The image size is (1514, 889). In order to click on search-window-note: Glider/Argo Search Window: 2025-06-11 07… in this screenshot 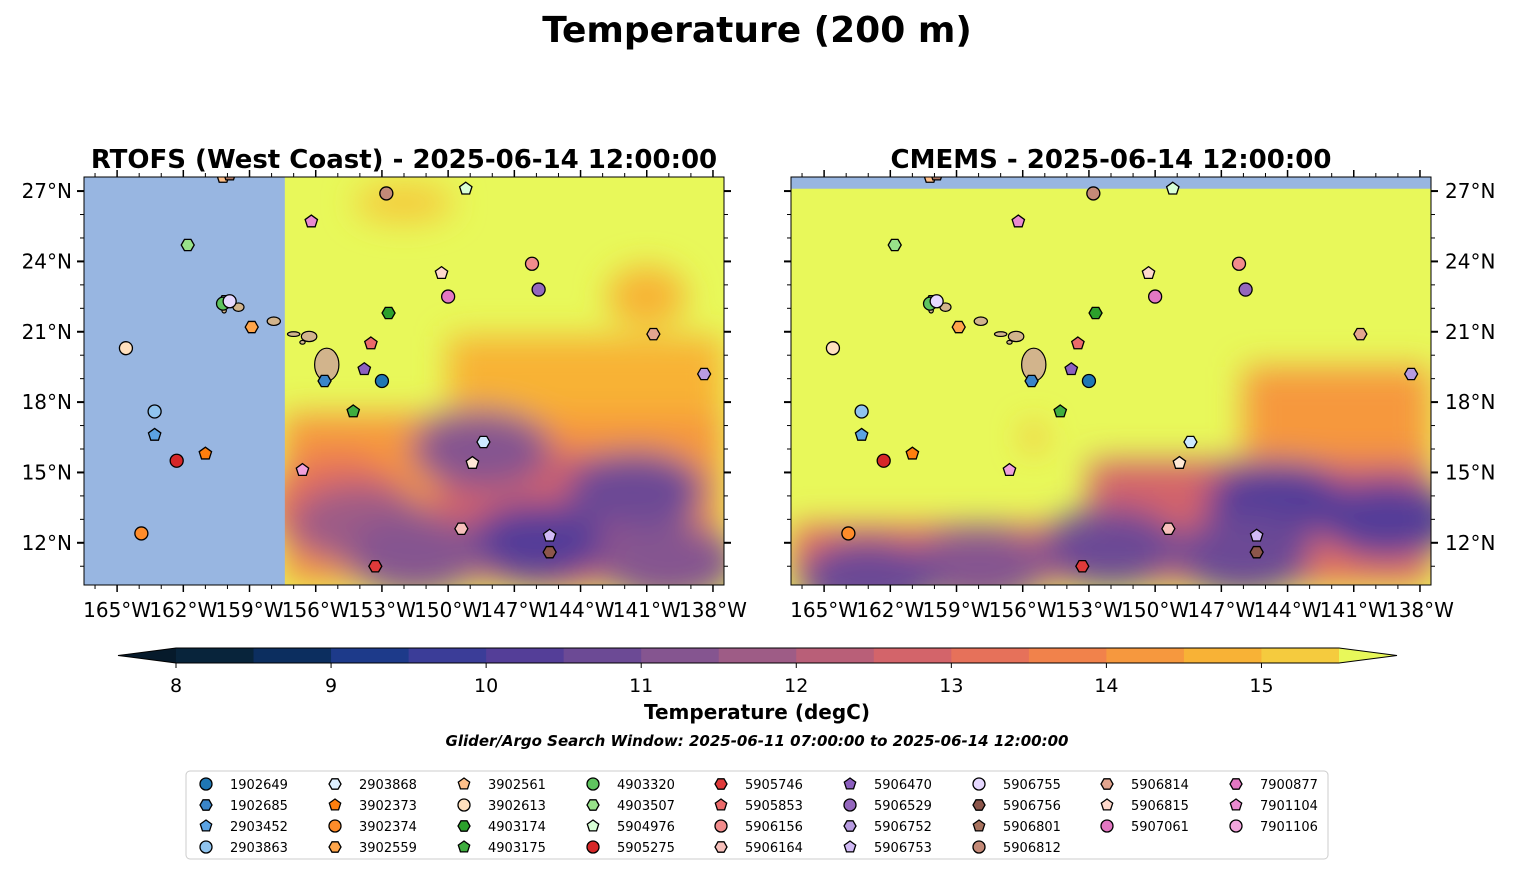, I will do `click(757, 741)`.